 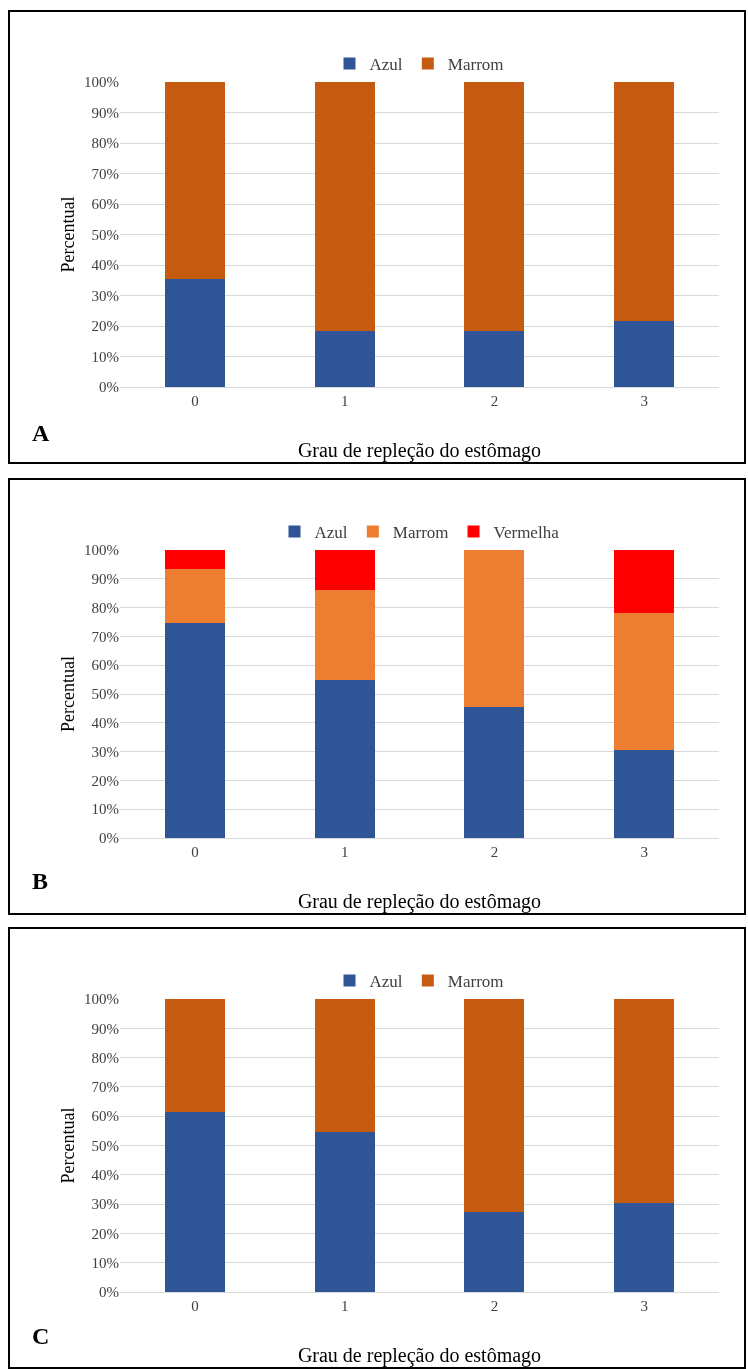 I want to click on text: C, so click(x=41, y=1336).